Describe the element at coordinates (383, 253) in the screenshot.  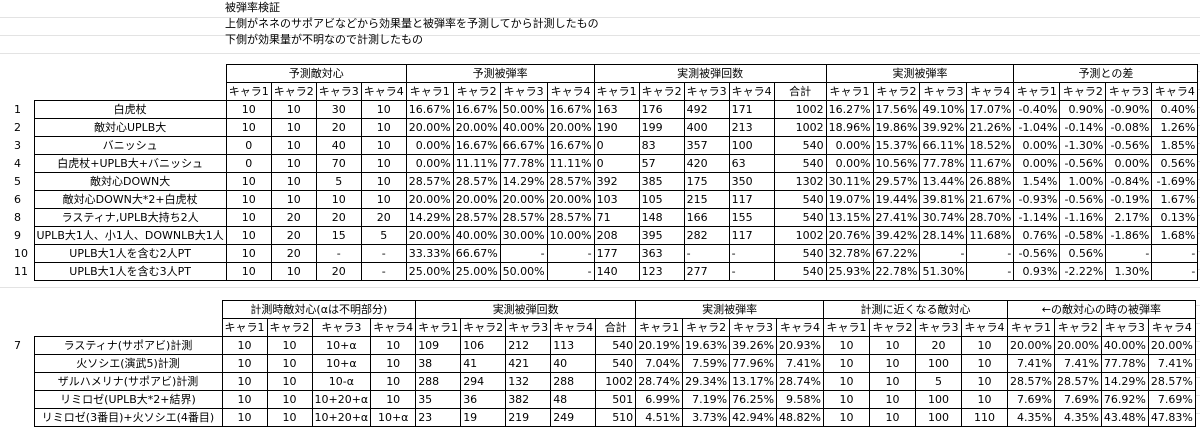
I see `hate-cell: -` at that location.